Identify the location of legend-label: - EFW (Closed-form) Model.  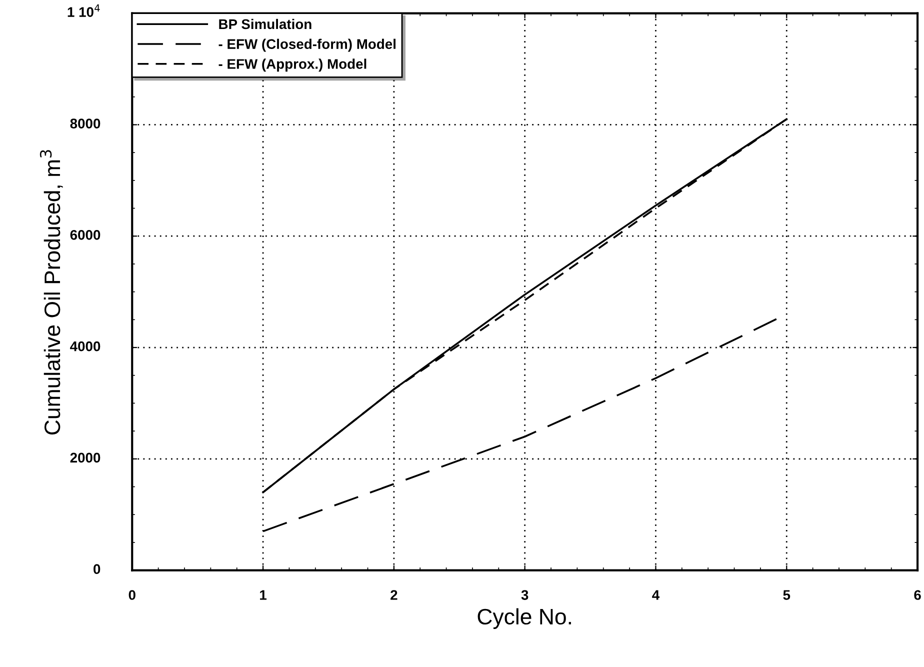
(307, 45).